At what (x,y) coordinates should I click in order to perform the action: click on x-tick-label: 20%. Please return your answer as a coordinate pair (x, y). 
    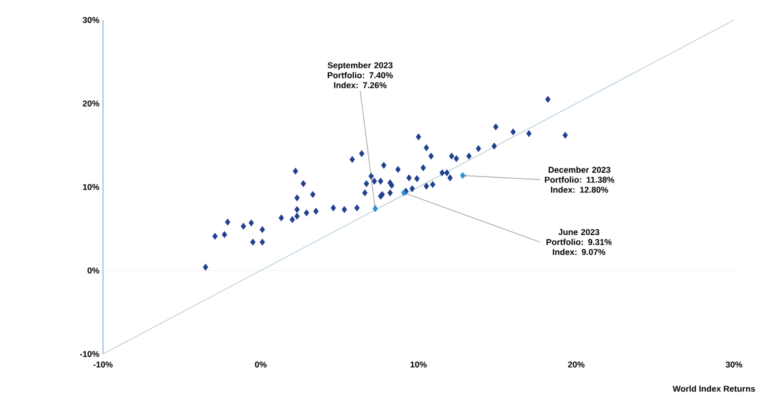
    Looking at the image, I should click on (576, 365).